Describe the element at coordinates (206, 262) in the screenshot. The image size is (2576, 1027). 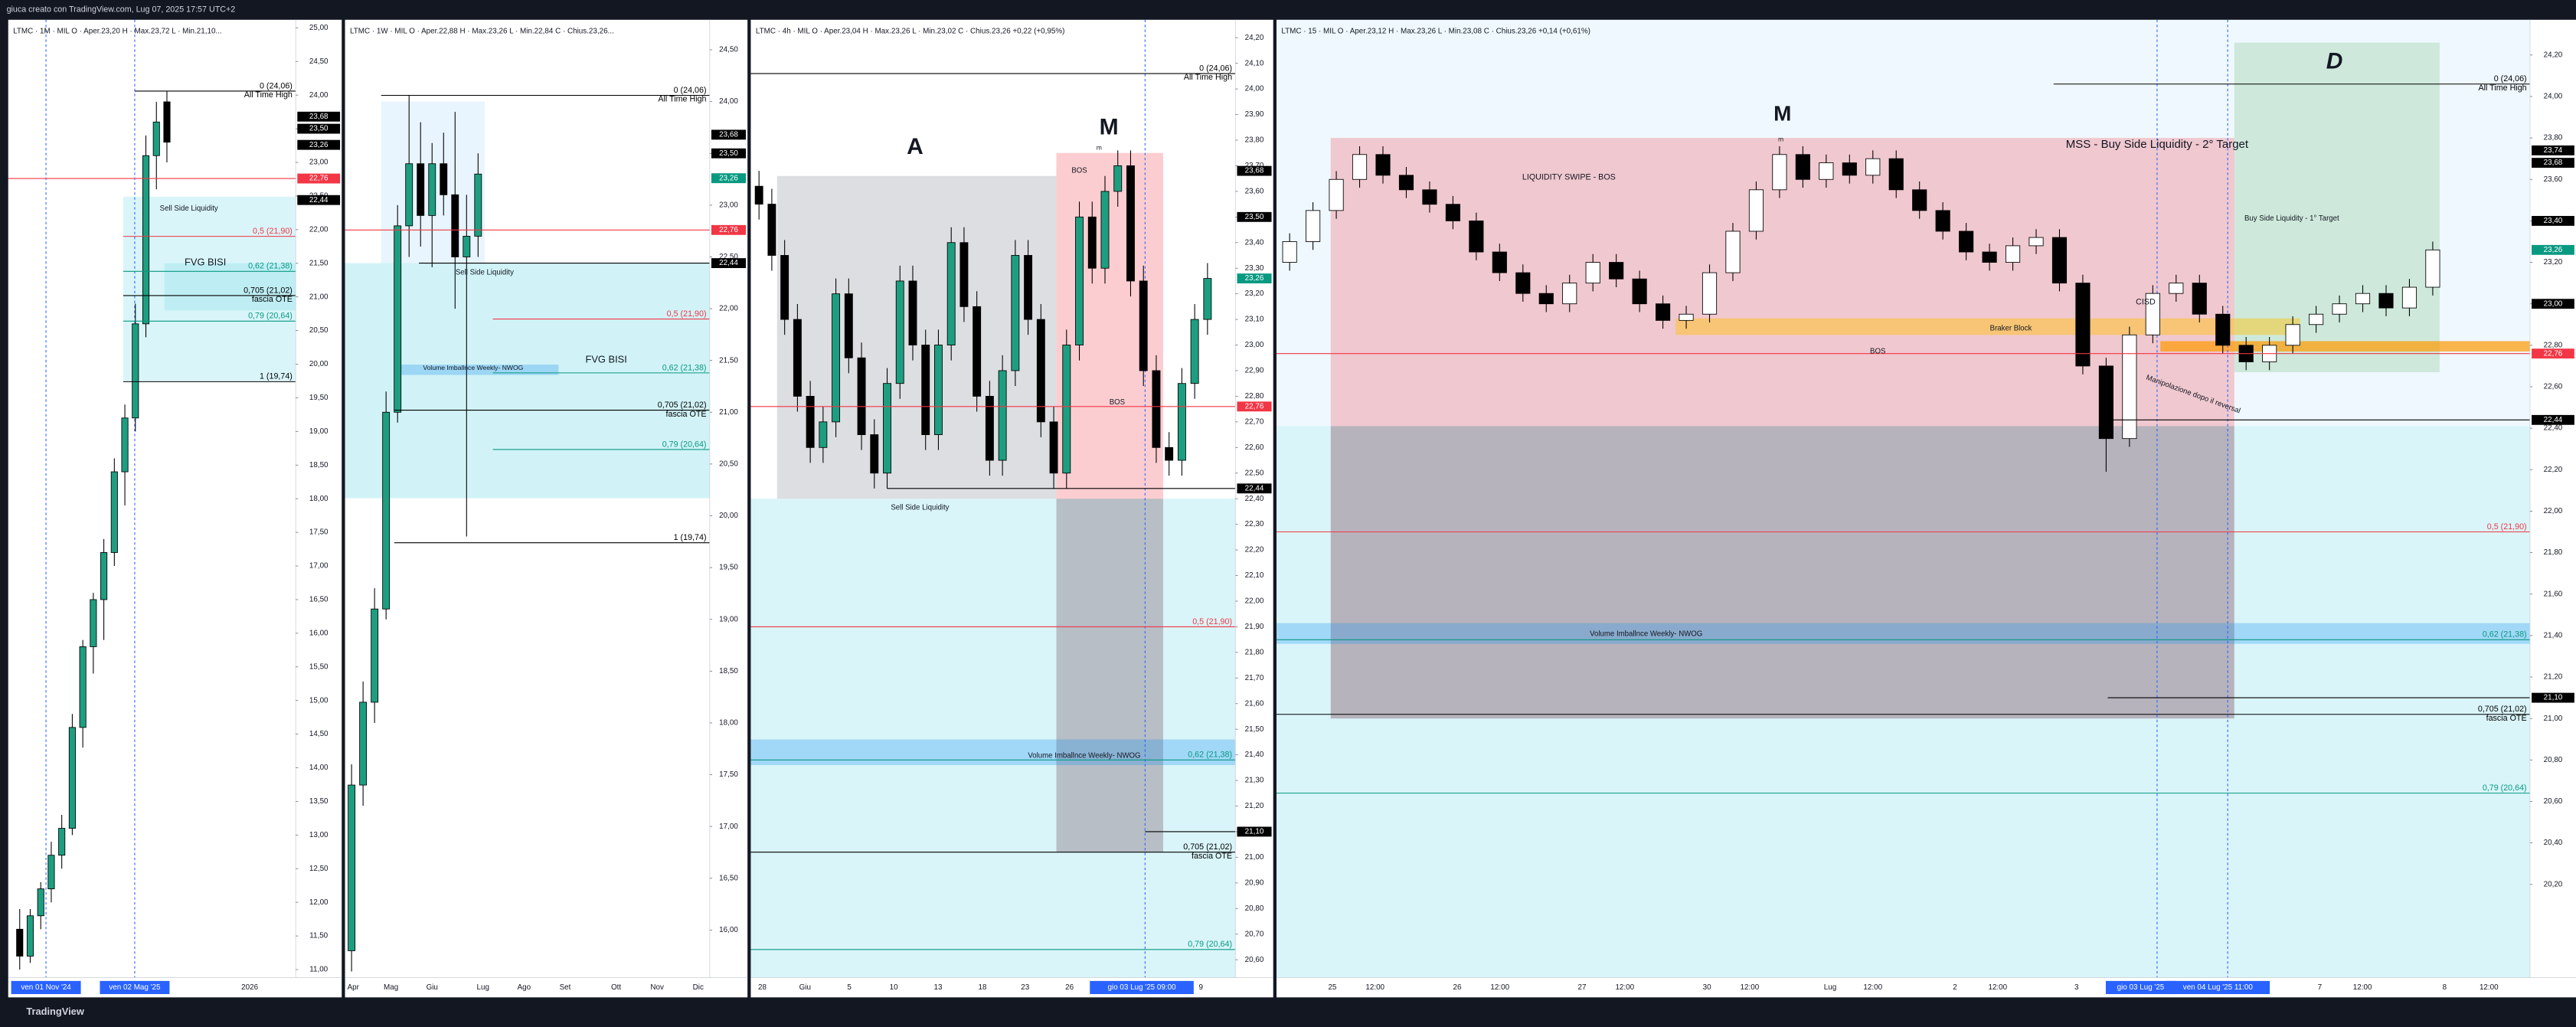
I see `annotation: FVG BISI` at that location.